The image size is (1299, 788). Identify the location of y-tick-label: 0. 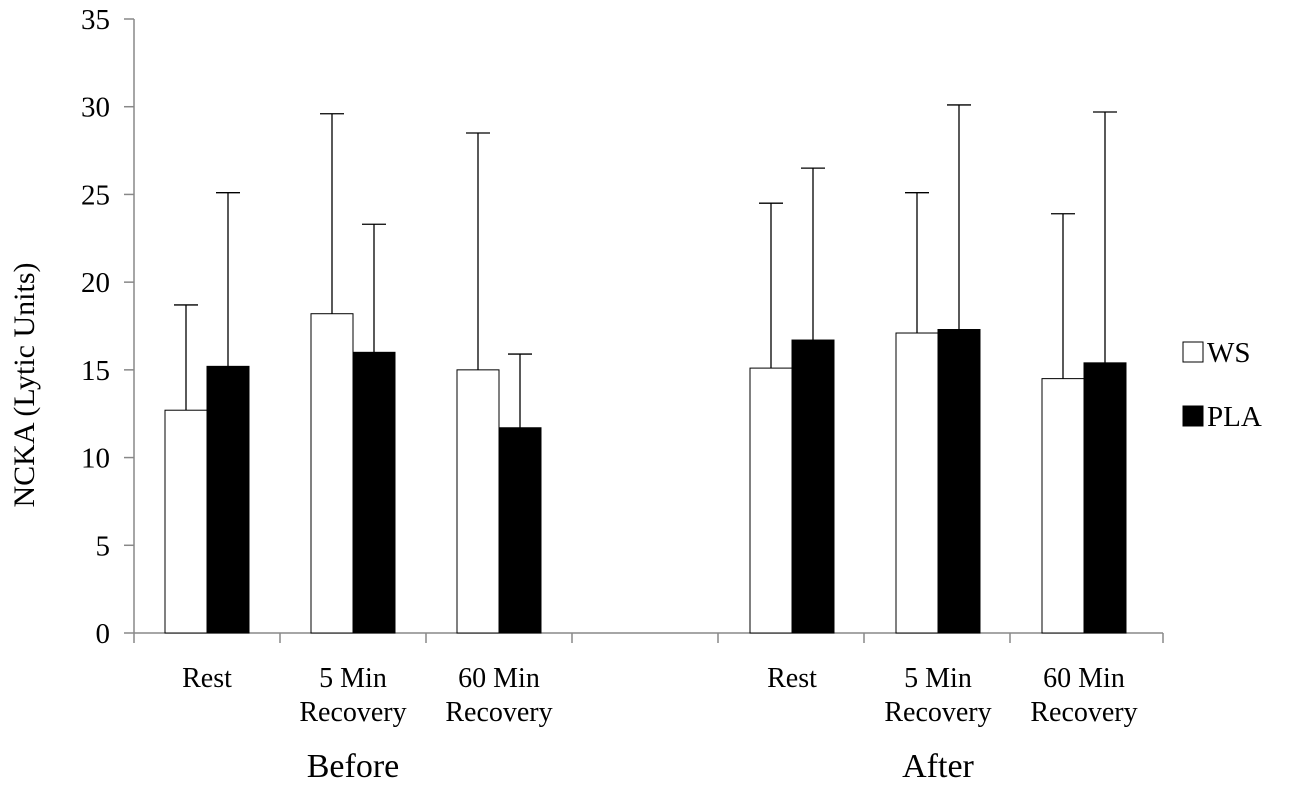
(103, 634).